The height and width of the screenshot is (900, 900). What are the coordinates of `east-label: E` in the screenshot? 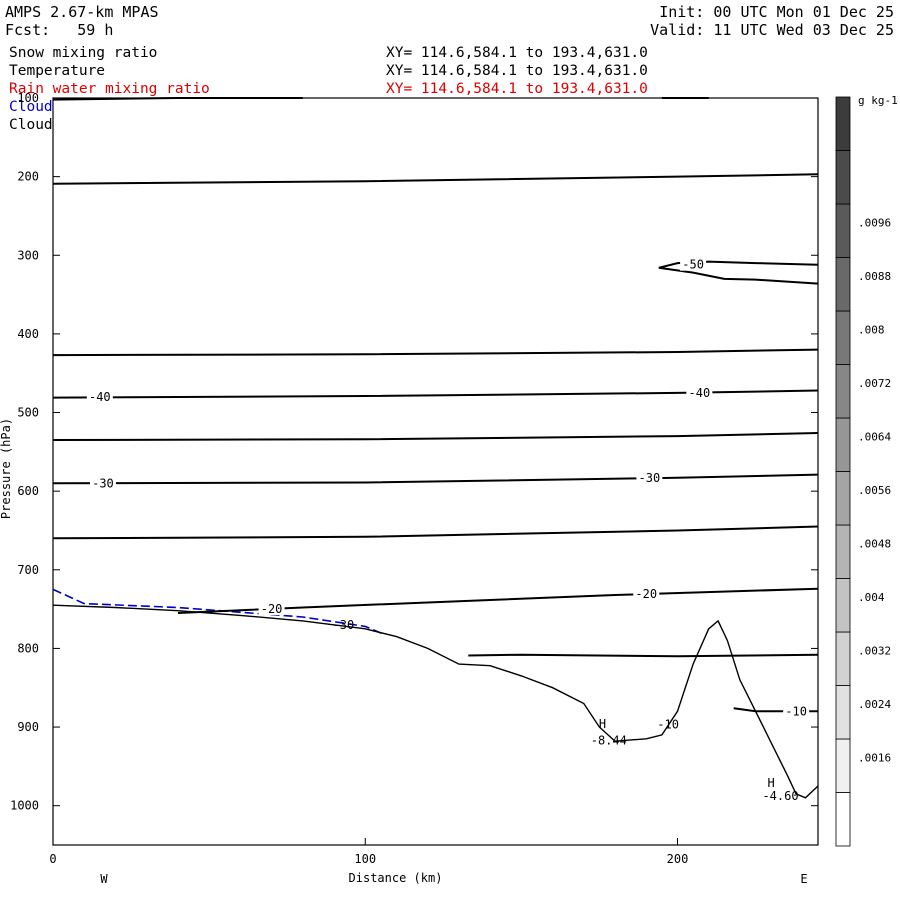 It's located at (803, 879).